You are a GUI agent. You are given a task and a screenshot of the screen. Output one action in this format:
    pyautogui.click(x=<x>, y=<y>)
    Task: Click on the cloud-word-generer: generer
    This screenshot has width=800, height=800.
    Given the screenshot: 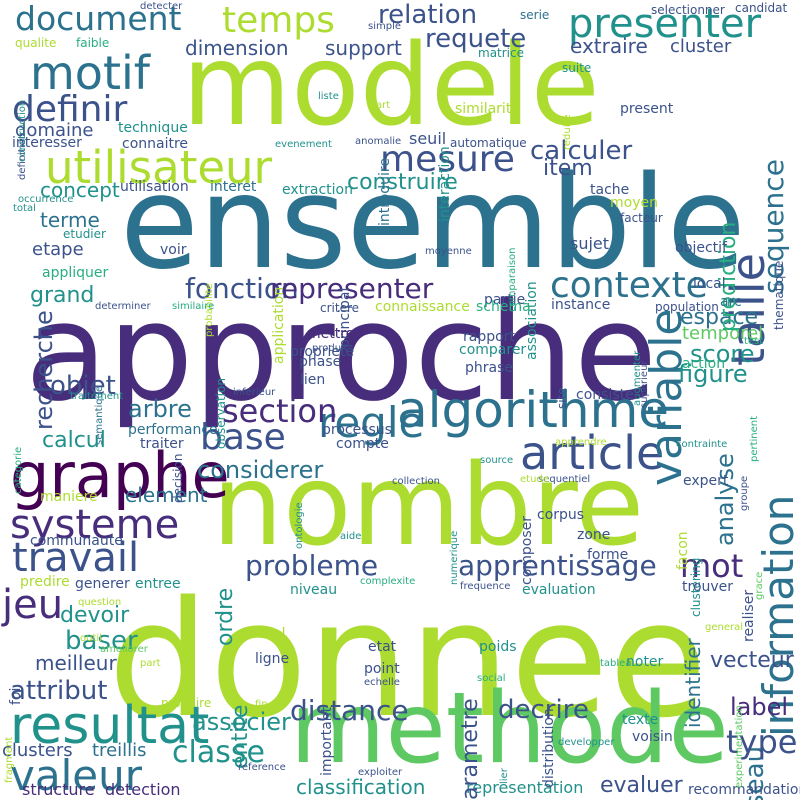 What is the action you would take?
    pyautogui.click(x=102, y=584)
    